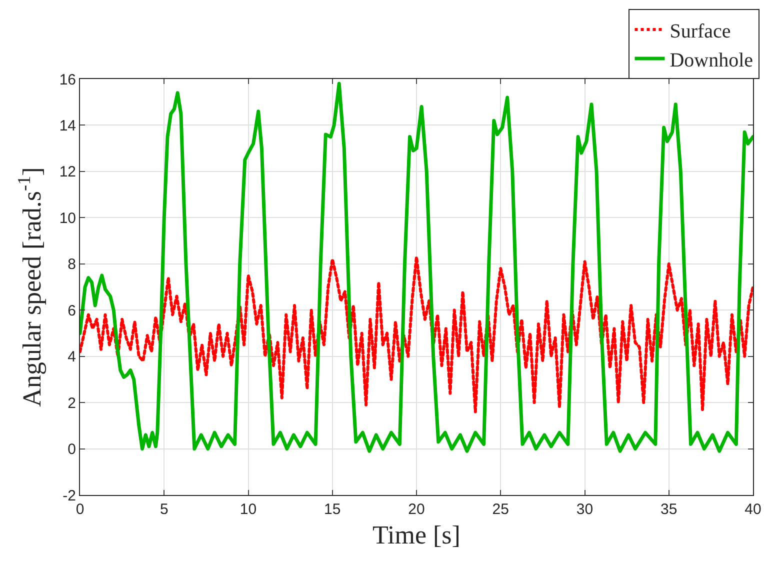 The image size is (769, 571). Describe the element at coordinates (72, 449) in the screenshot. I see `y-tick-label: 0` at that location.